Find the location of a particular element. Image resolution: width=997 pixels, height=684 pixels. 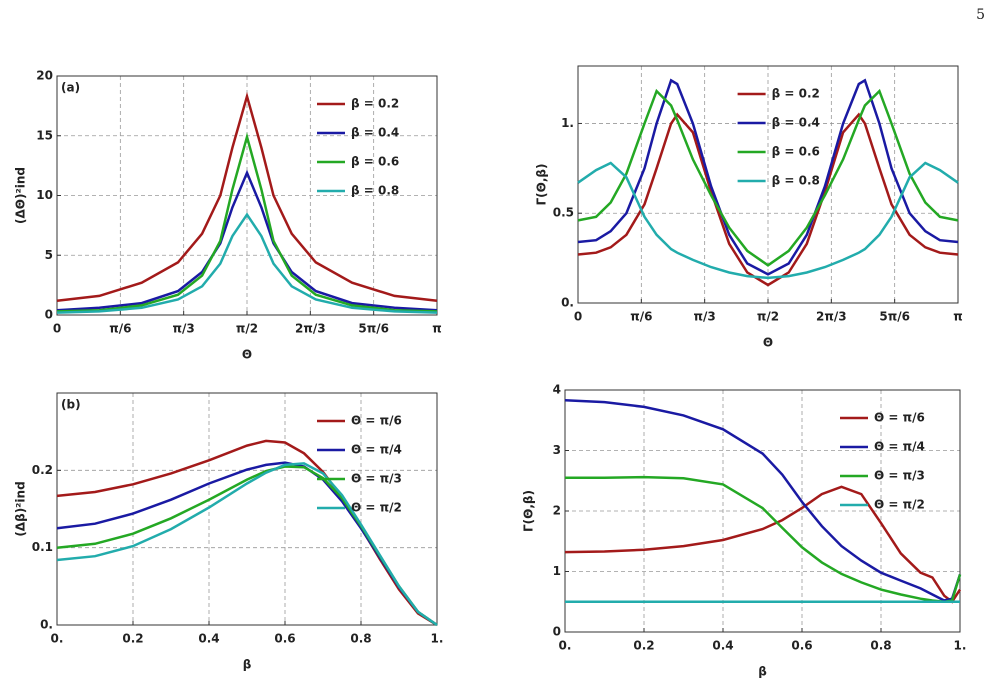

page-number: 5 is located at coordinates (980, 15).